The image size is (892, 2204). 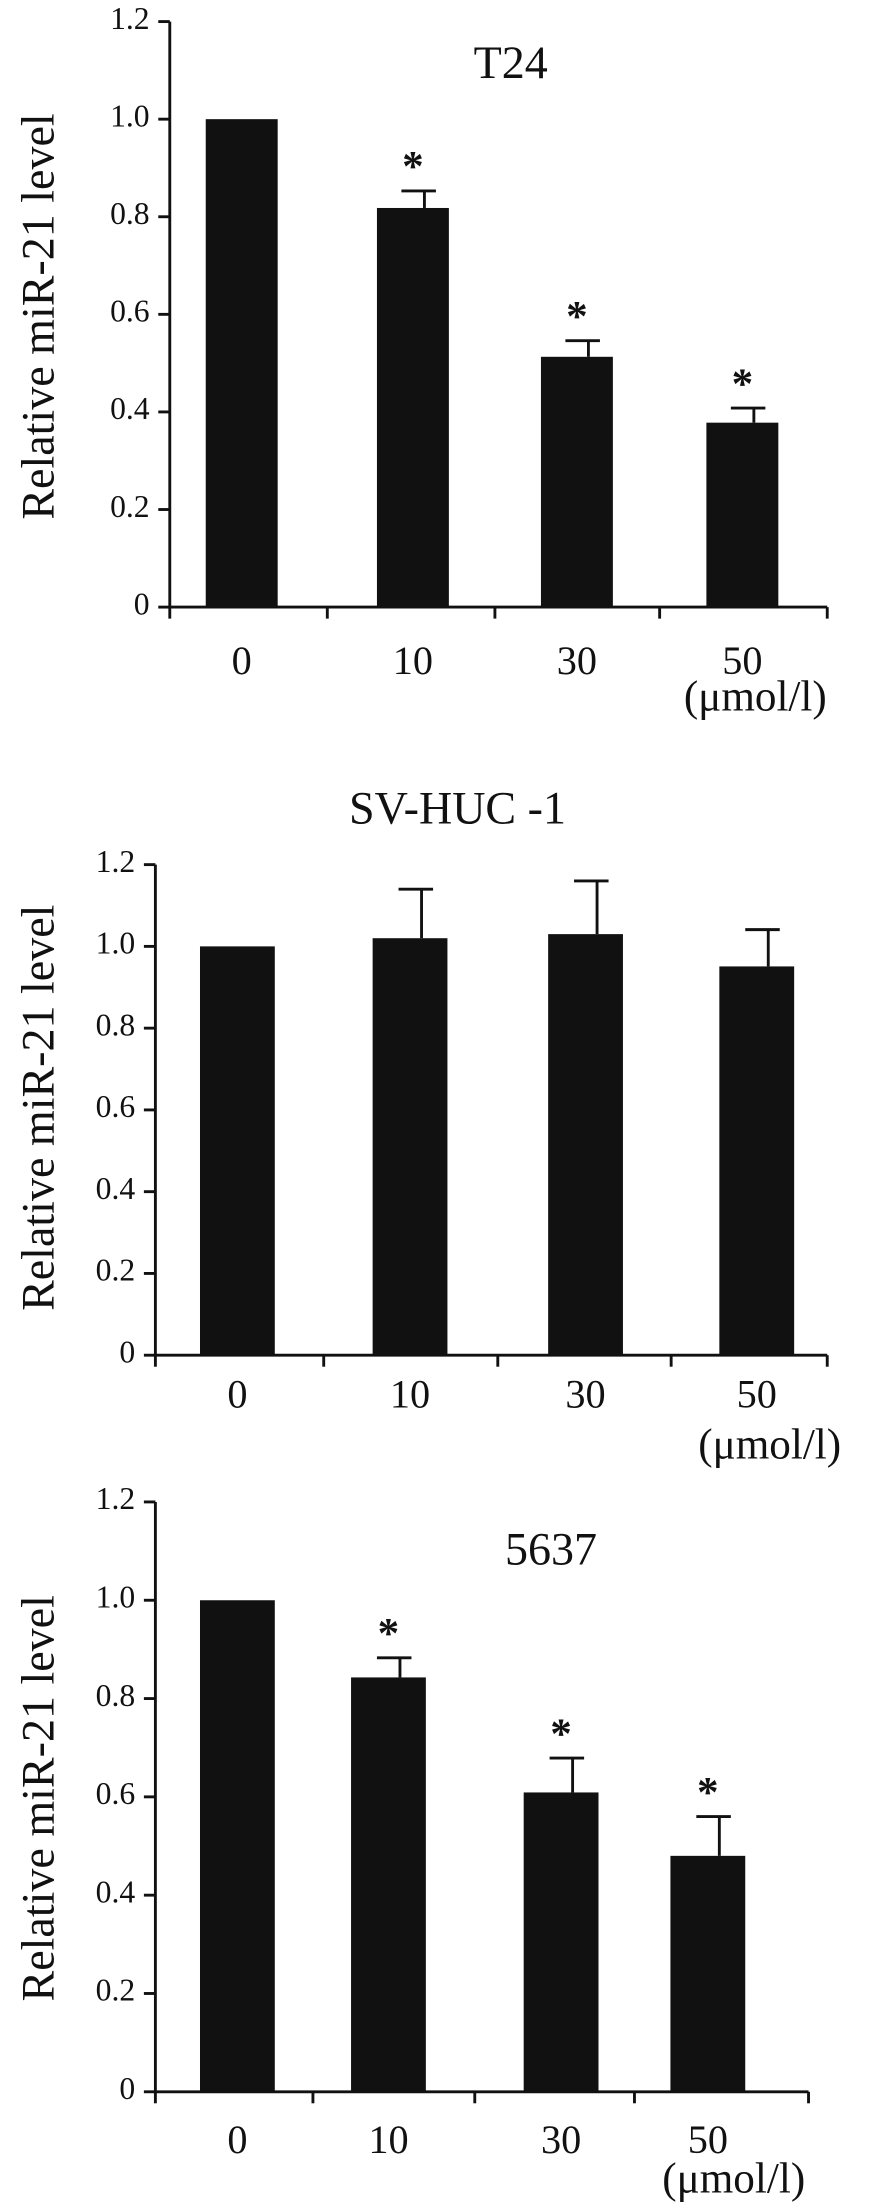 I want to click on chart-title: SV-HUC -1, so click(x=457, y=807).